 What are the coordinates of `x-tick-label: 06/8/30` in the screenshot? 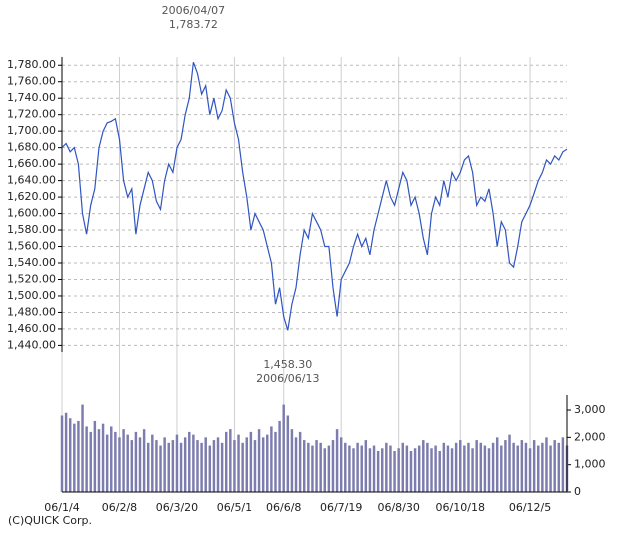 It's located at (398, 507).